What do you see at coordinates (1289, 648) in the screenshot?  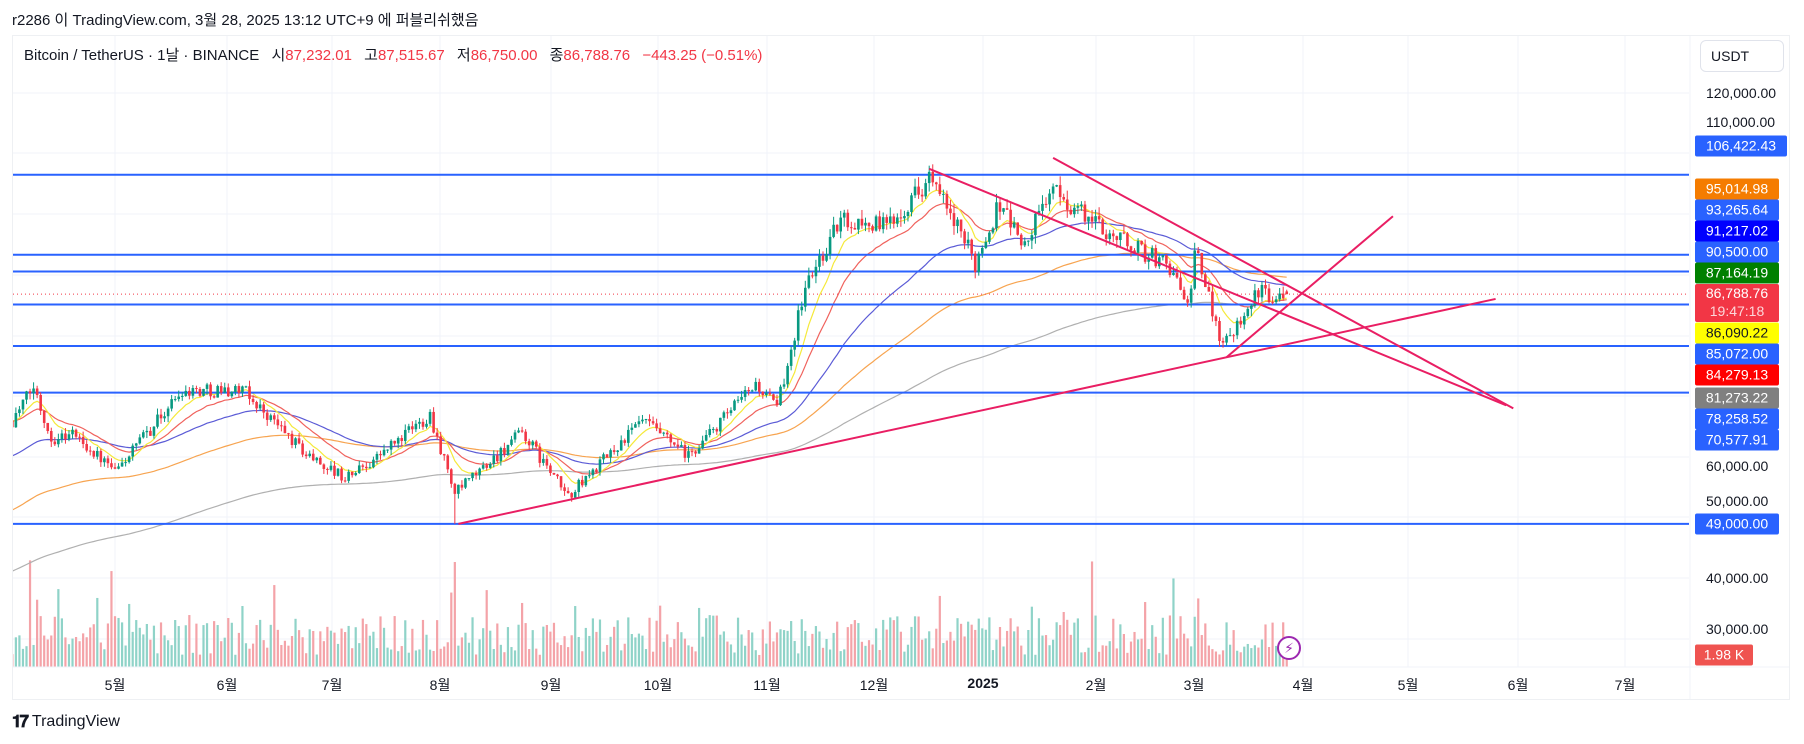 I see `lightning-icon: ⚡` at bounding box center [1289, 648].